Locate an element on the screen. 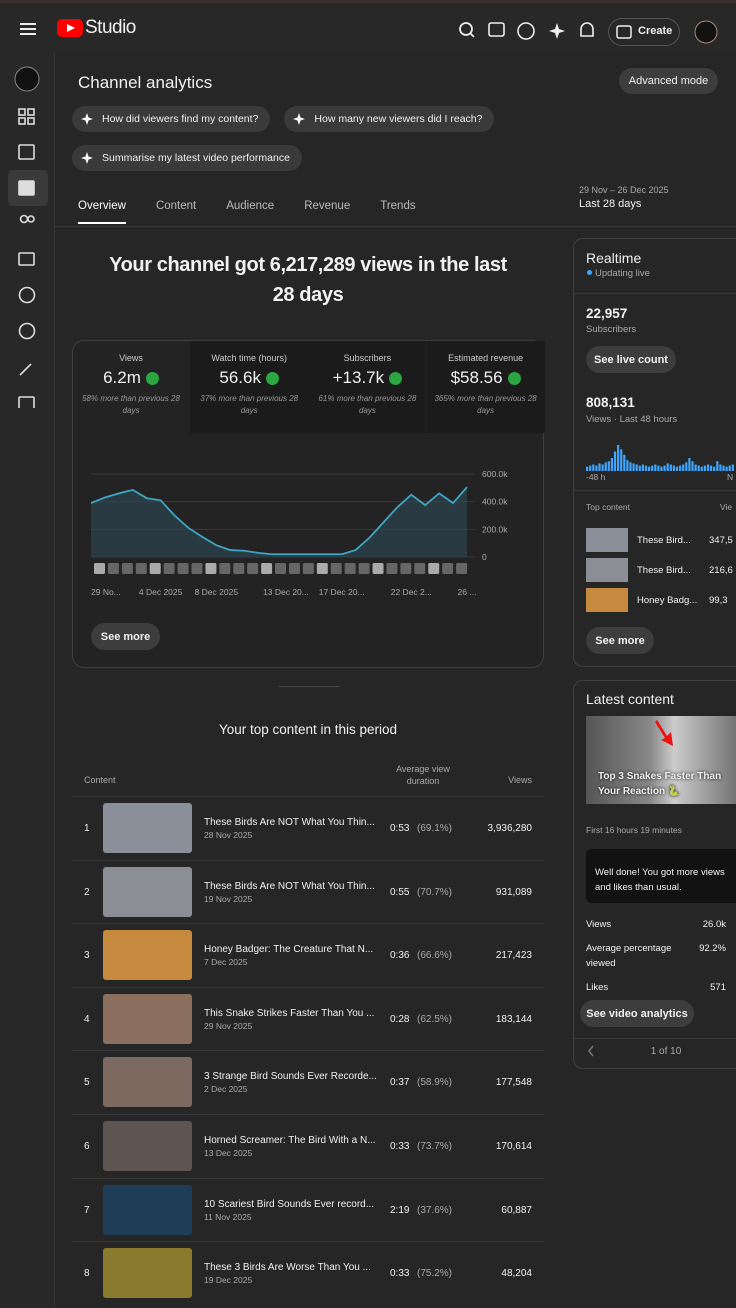  channel-avatar is located at coordinates (27, 79).